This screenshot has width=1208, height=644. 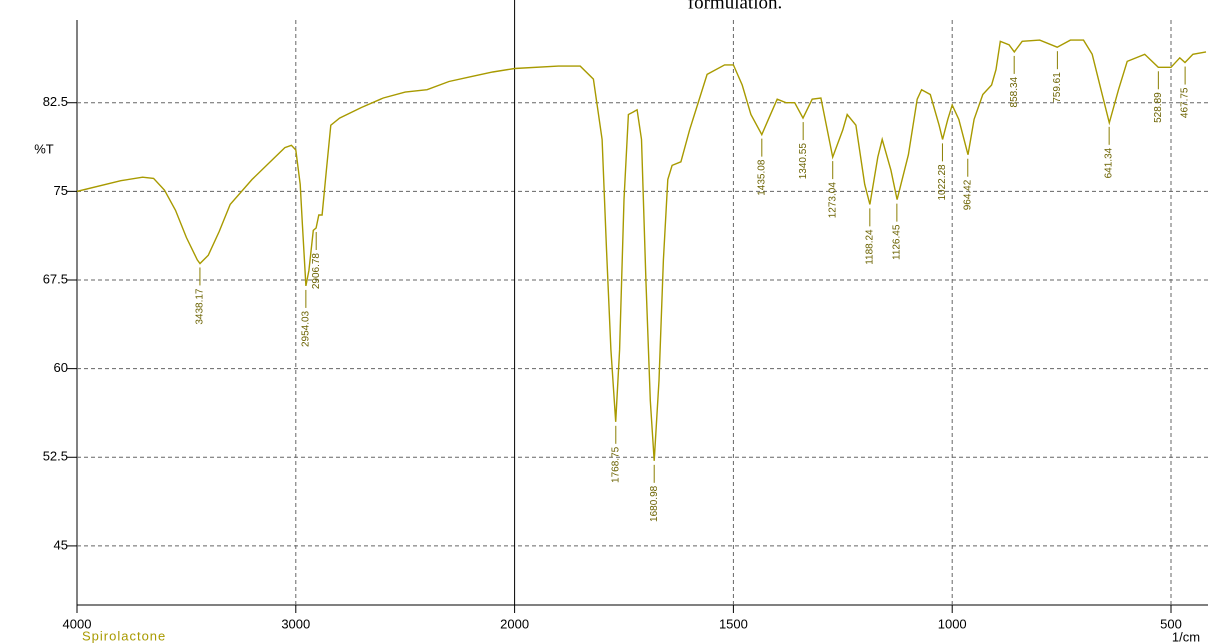 I want to click on y-tick-label: 60, so click(x=61, y=367).